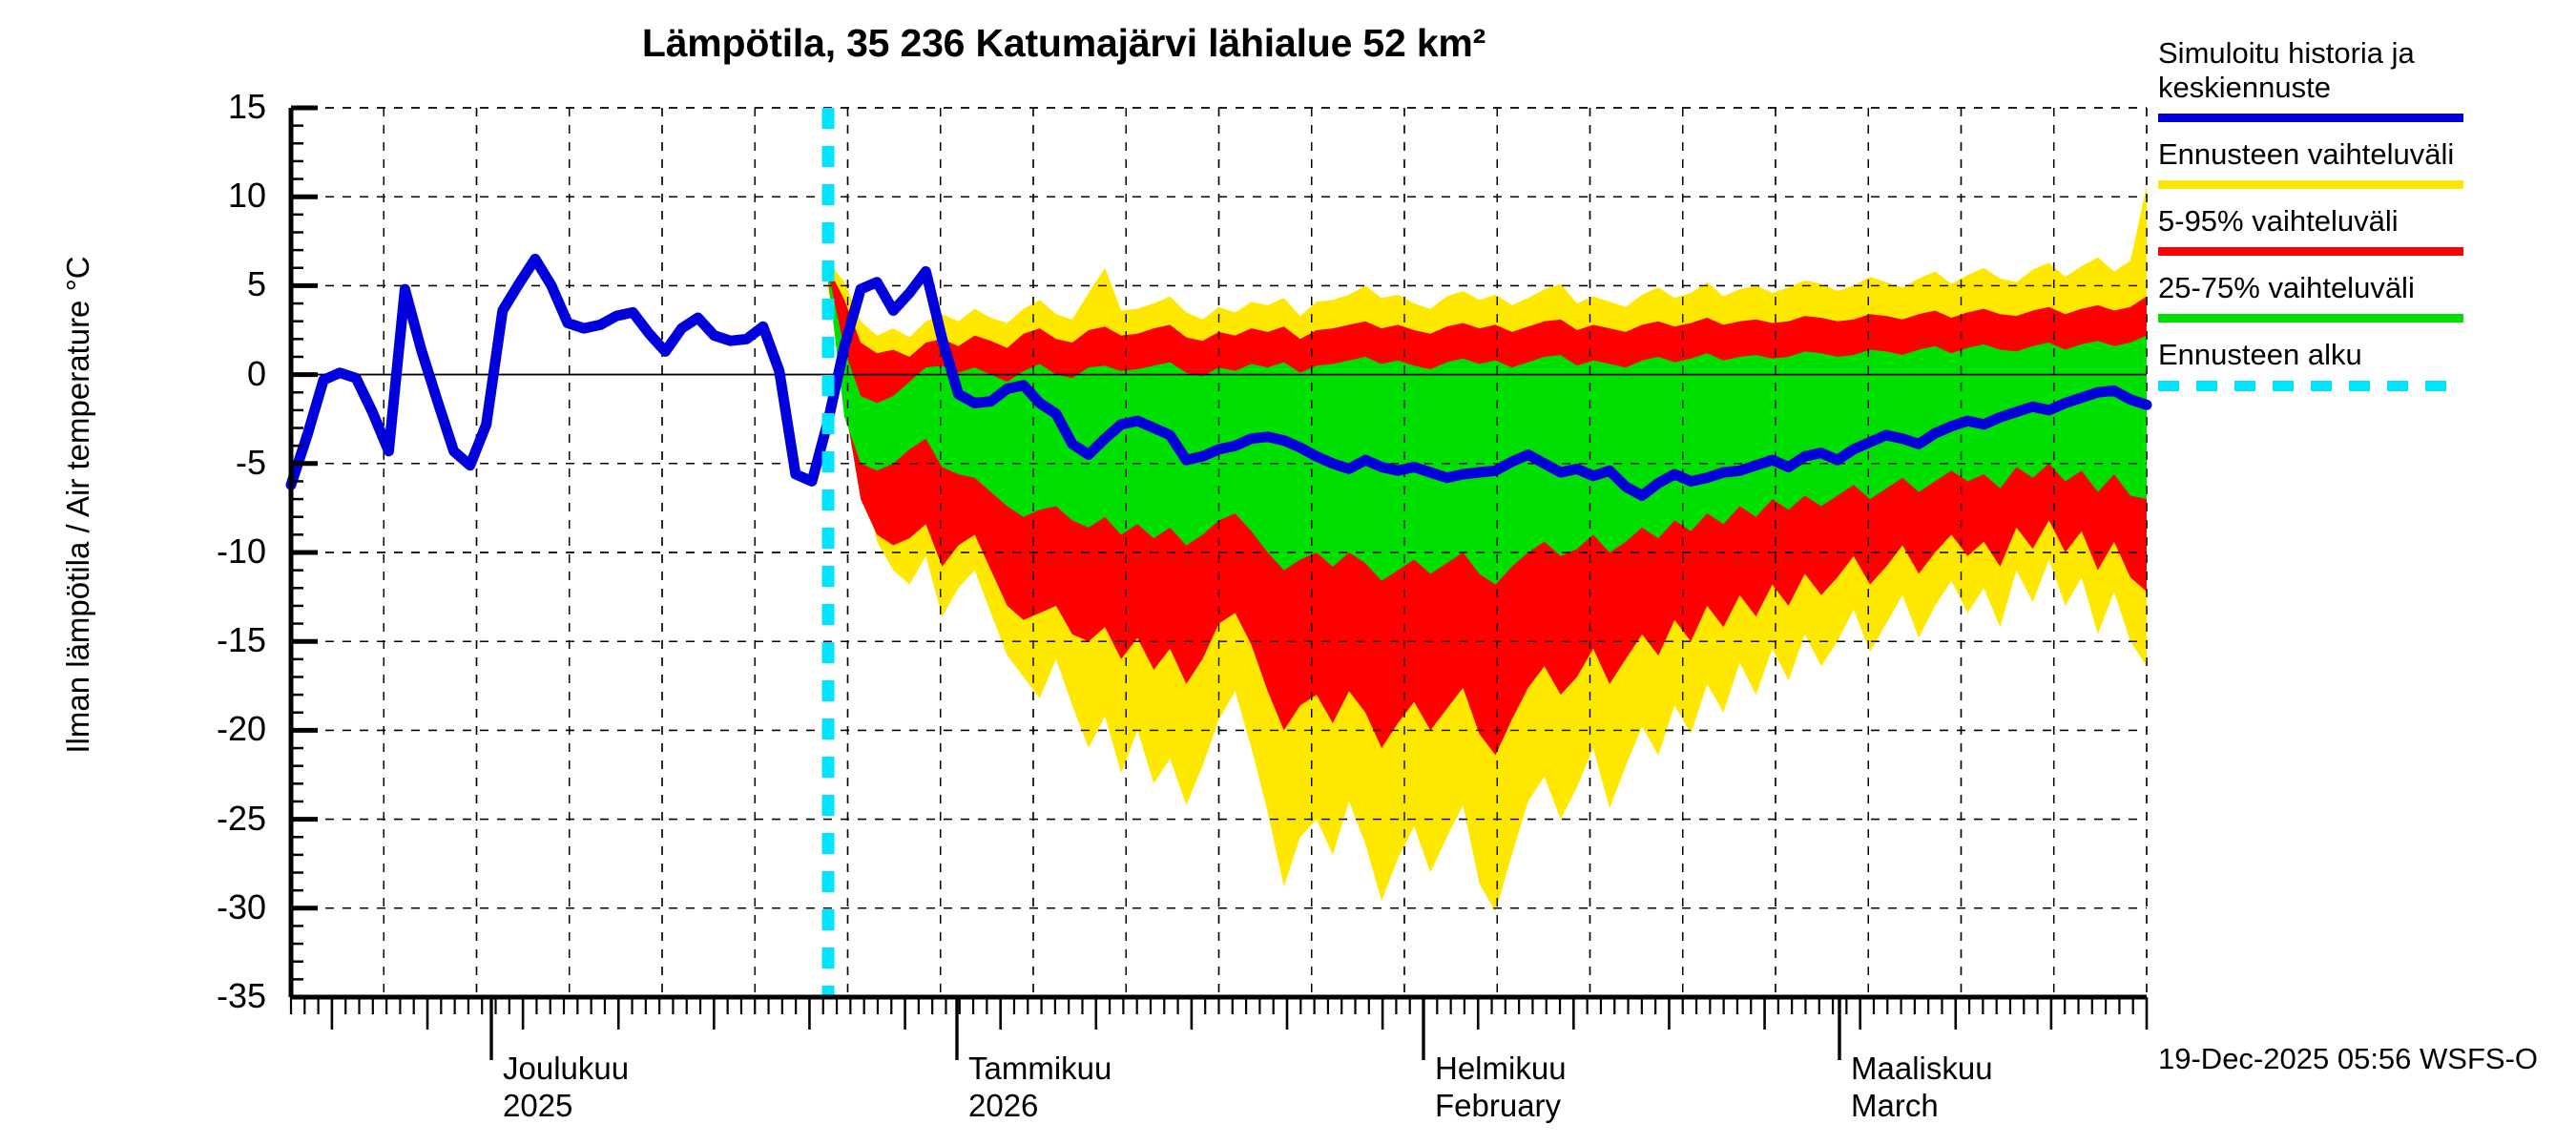 The width and height of the screenshot is (2576, 1145). What do you see at coordinates (241, 640) in the screenshot?
I see `y-tick-label: -15` at bounding box center [241, 640].